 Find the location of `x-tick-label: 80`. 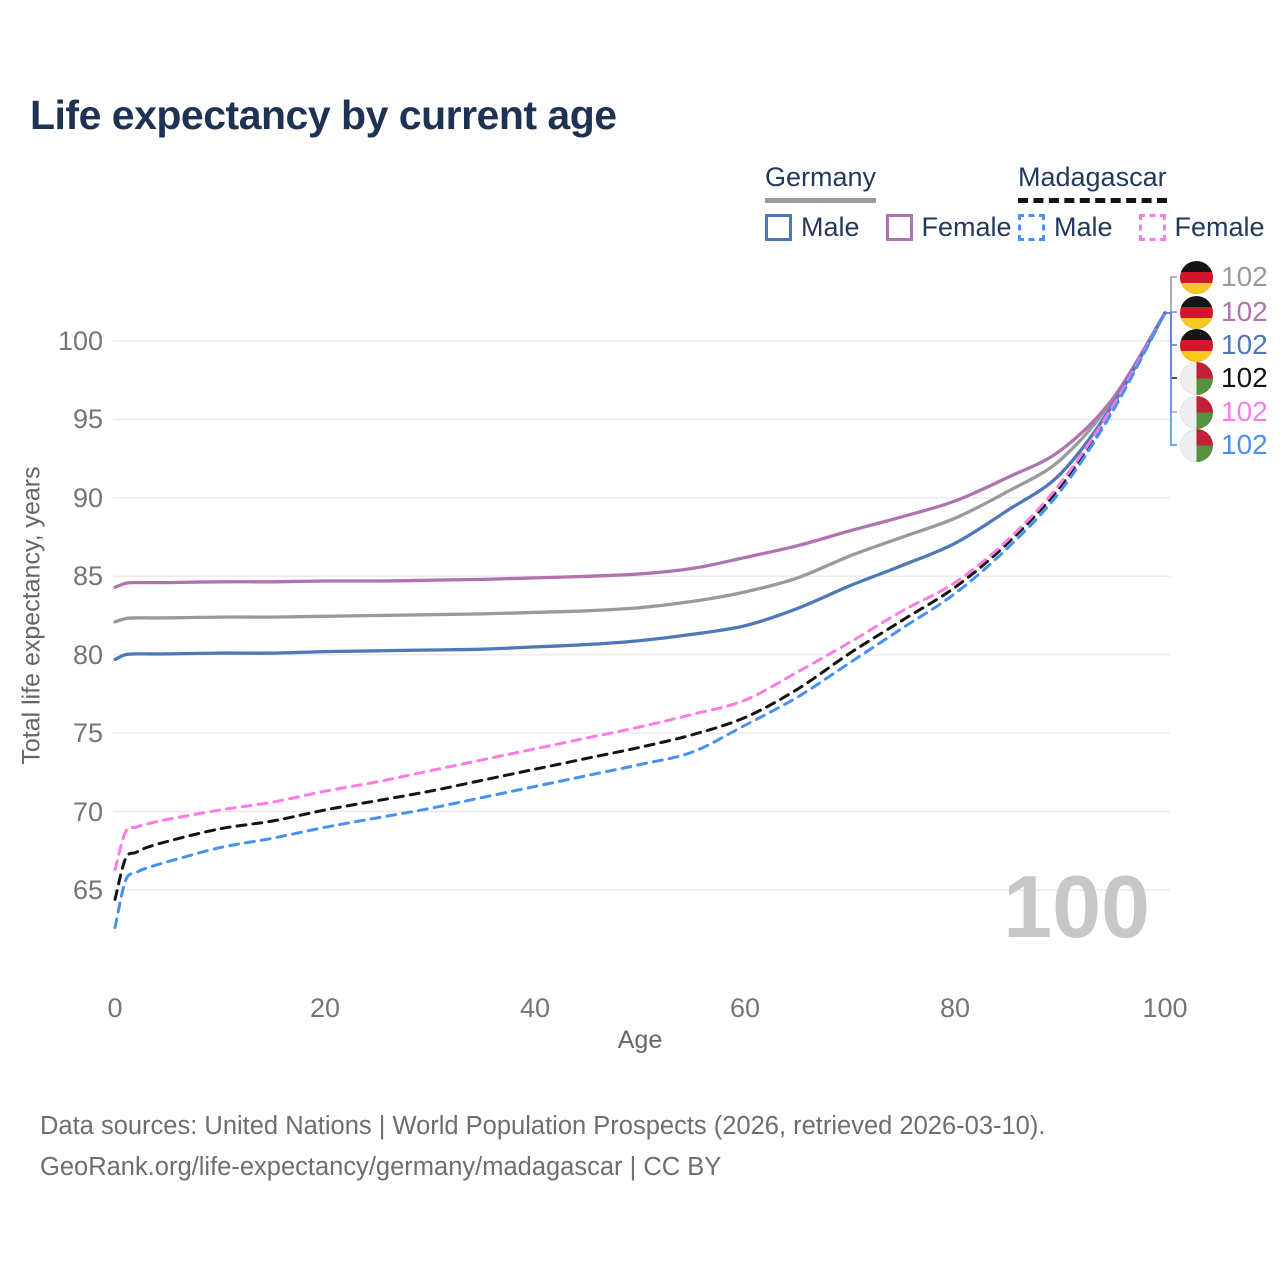

x-tick-label: 80 is located at coordinates (955, 1008).